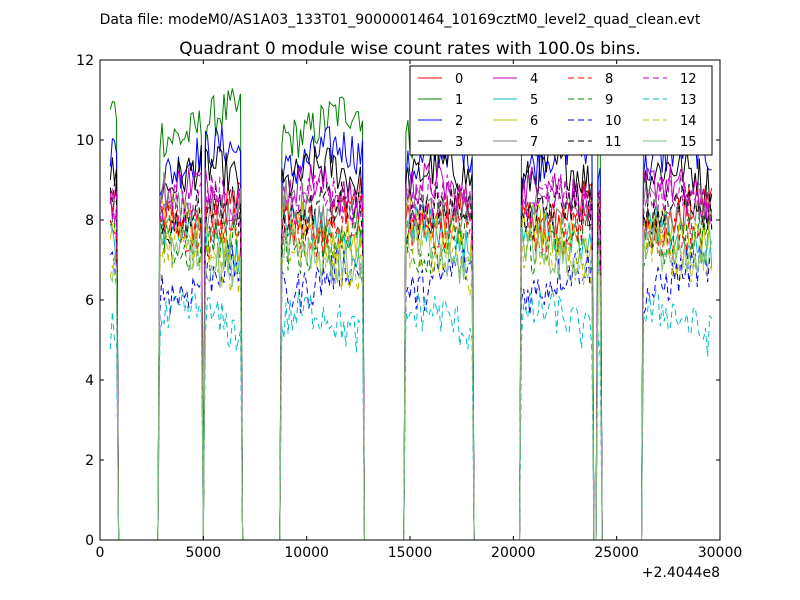 The width and height of the screenshot is (800, 600). What do you see at coordinates (513, 553) in the screenshot?
I see `x-tick-label: 20000` at bounding box center [513, 553].